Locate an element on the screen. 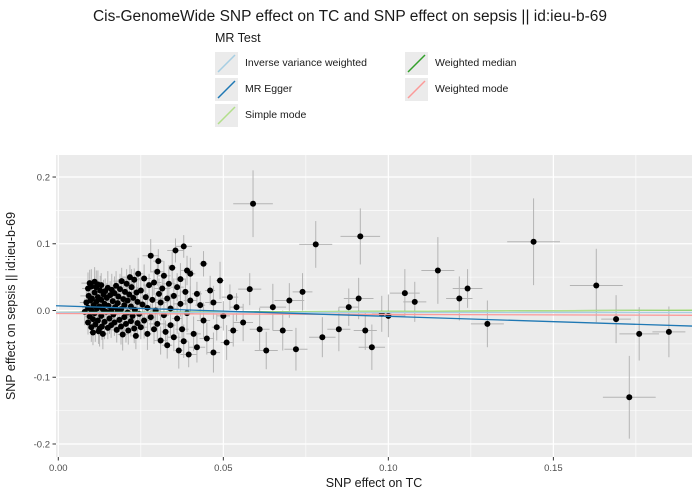 The height and width of the screenshot is (500, 700). y-tick-label: 0.2 is located at coordinates (43, 177).